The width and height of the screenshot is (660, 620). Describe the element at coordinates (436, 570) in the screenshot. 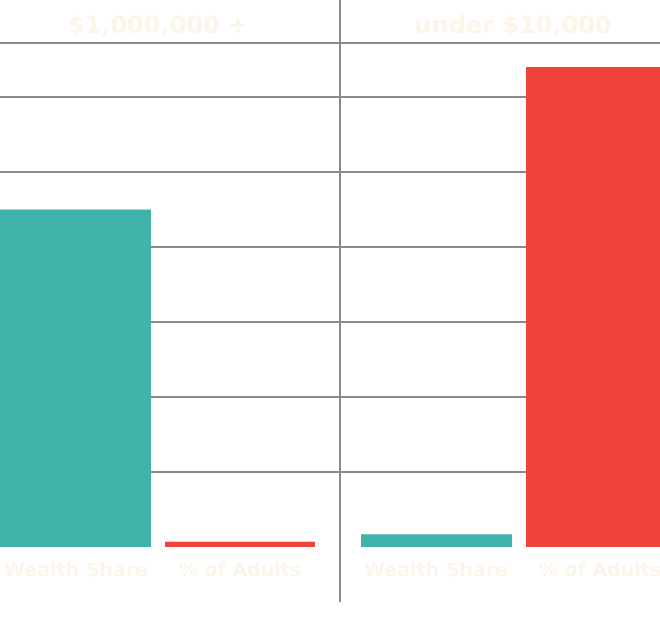

I see `category-label-under-10k-wealth-share: Wealth Share` at that location.